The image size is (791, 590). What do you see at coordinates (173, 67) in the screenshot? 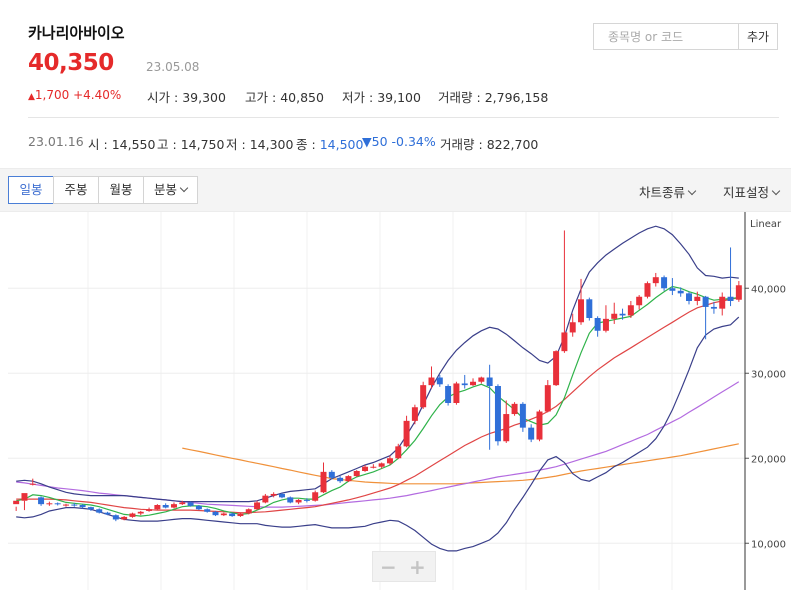
I see `price-date: 23.05.08` at bounding box center [173, 67].